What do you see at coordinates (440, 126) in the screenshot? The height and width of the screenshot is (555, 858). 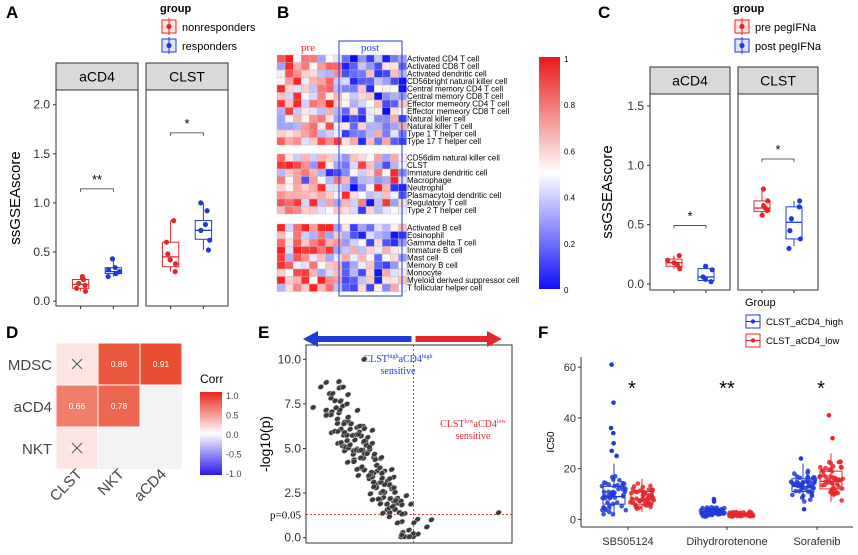 I see `row-label: Natural killer T cell` at bounding box center [440, 126].